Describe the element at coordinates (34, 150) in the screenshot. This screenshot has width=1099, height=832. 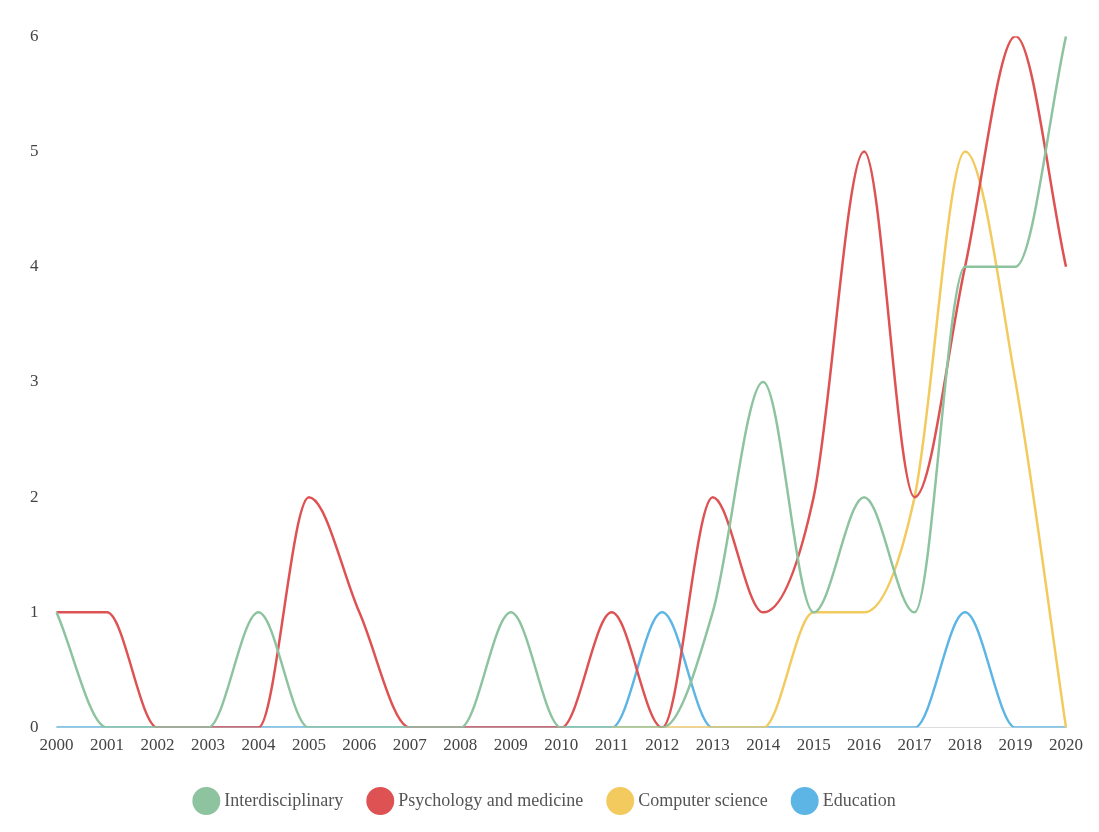
I see `y-tick-label: 5` at that location.